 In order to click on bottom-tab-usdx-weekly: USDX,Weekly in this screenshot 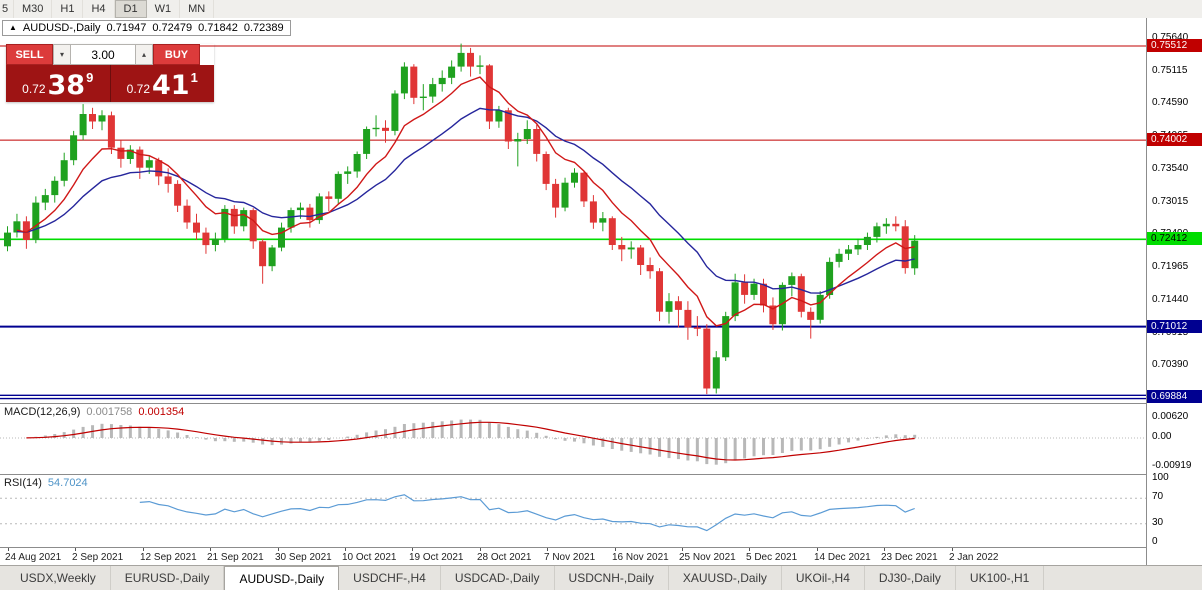, I will do `click(58, 578)`.